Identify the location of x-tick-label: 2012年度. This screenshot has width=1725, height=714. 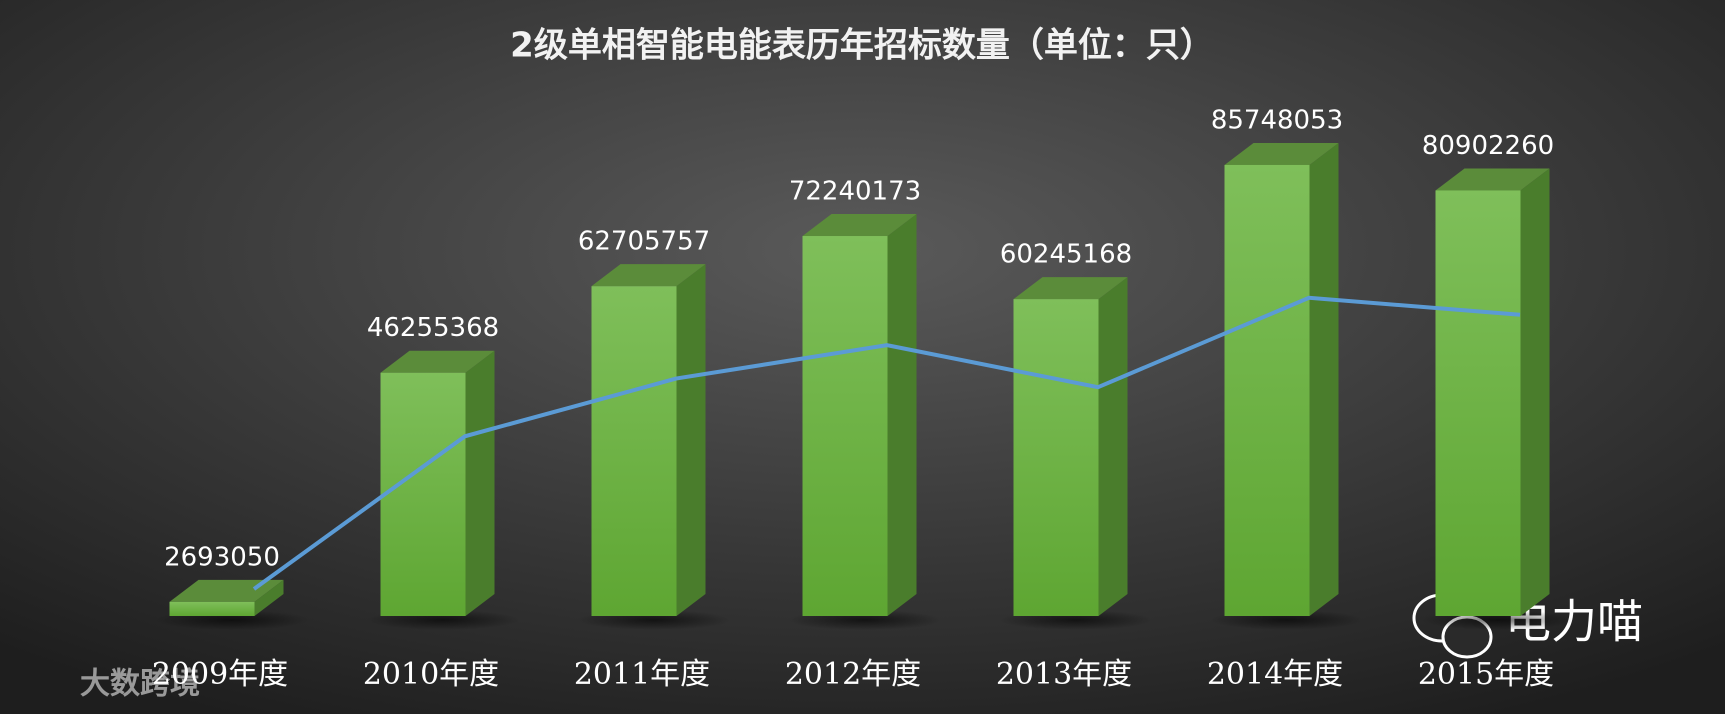
(853, 674).